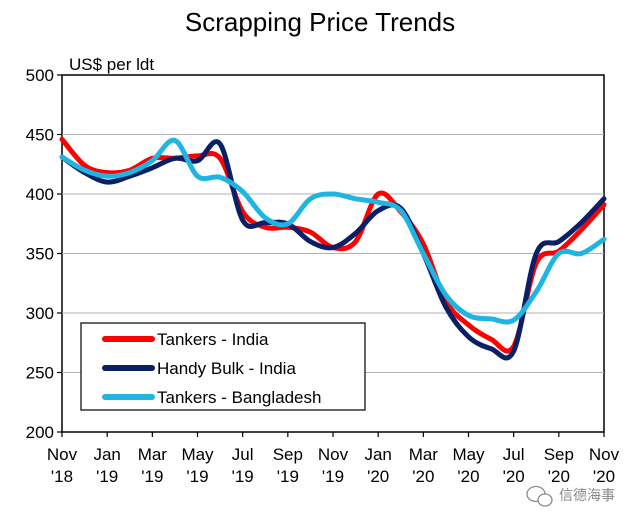 This screenshot has height=521, width=641. Describe the element at coordinates (239, 397) in the screenshot. I see `legend-label: Tankers - Bangladesh` at that location.